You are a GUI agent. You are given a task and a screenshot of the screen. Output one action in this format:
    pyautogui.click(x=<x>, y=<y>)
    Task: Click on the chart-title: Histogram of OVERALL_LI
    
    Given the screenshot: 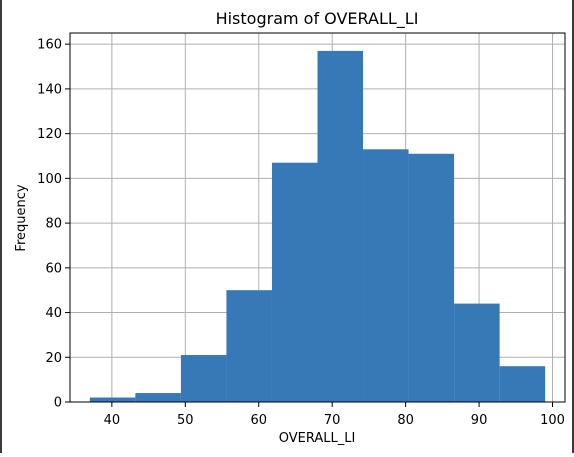 What is the action you would take?
    pyautogui.click(x=317, y=19)
    